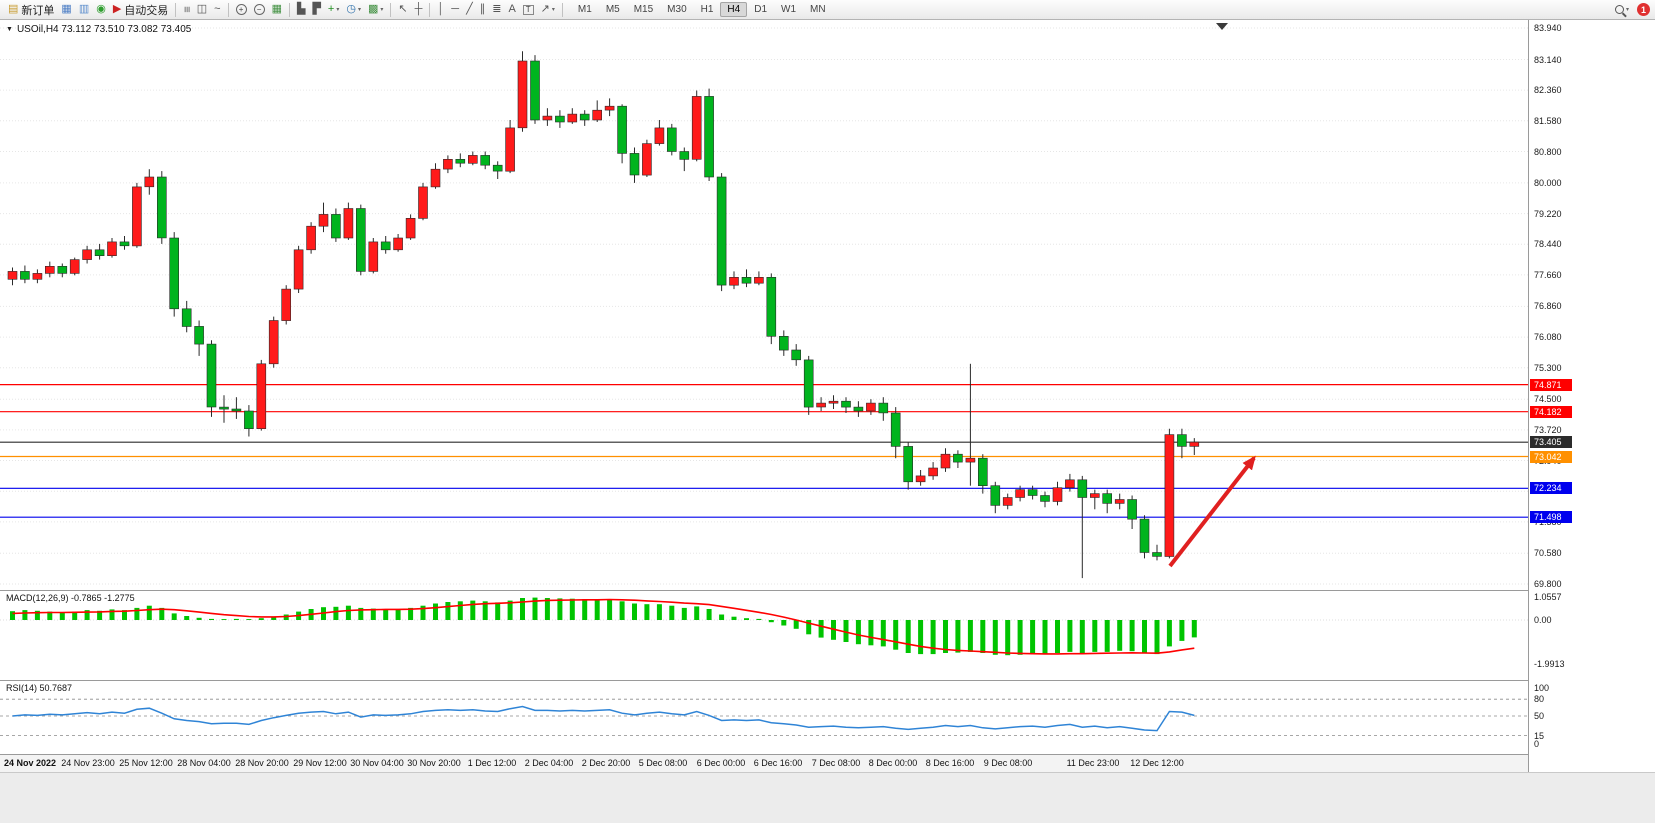 Image resolution: width=1655 pixels, height=823 pixels. Describe the element at coordinates (1548, 306) in the screenshot. I see `price-tick: 76.860` at that location.